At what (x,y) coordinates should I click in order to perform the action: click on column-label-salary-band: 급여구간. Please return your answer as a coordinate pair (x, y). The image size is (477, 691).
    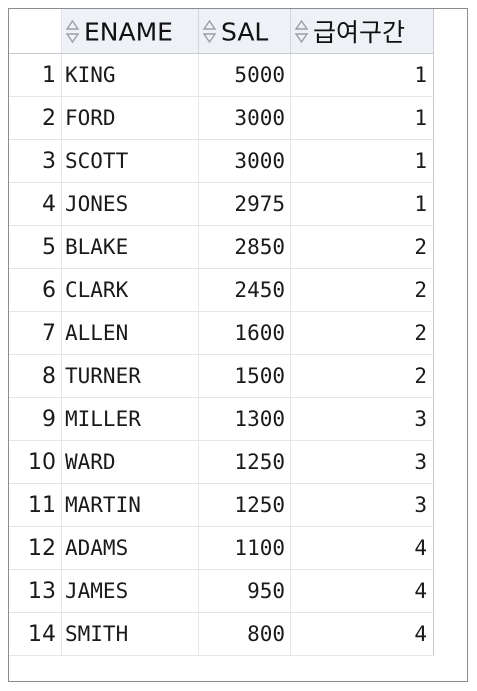
    Looking at the image, I should click on (359, 32).